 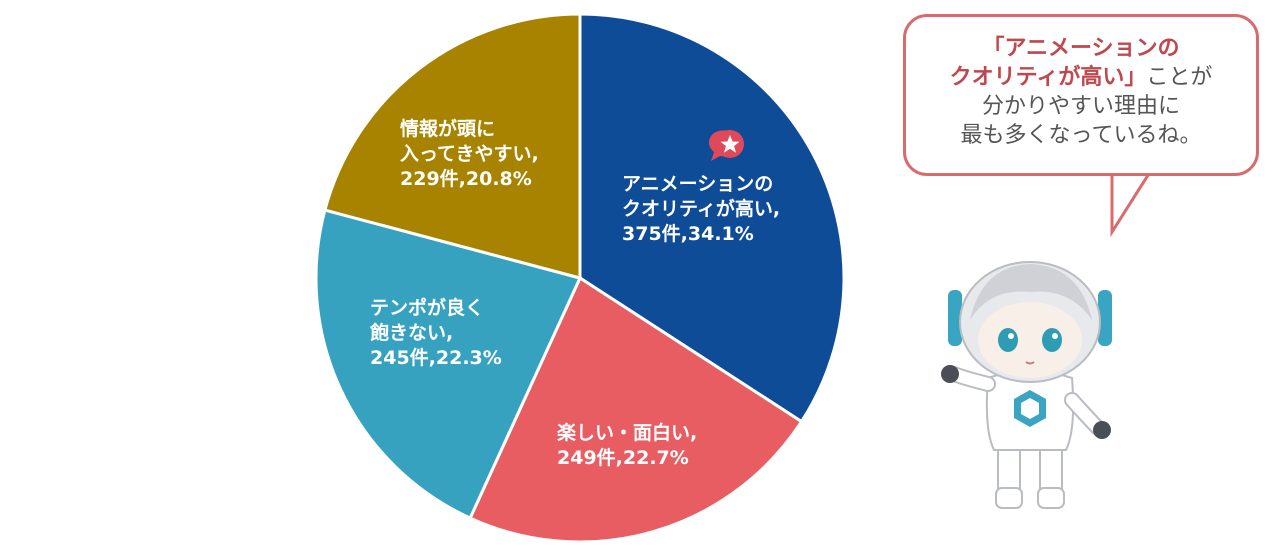 What do you see at coordinates (448, 129) in the screenshot?
I see `slice-label-line: 情報が頭に` at bounding box center [448, 129].